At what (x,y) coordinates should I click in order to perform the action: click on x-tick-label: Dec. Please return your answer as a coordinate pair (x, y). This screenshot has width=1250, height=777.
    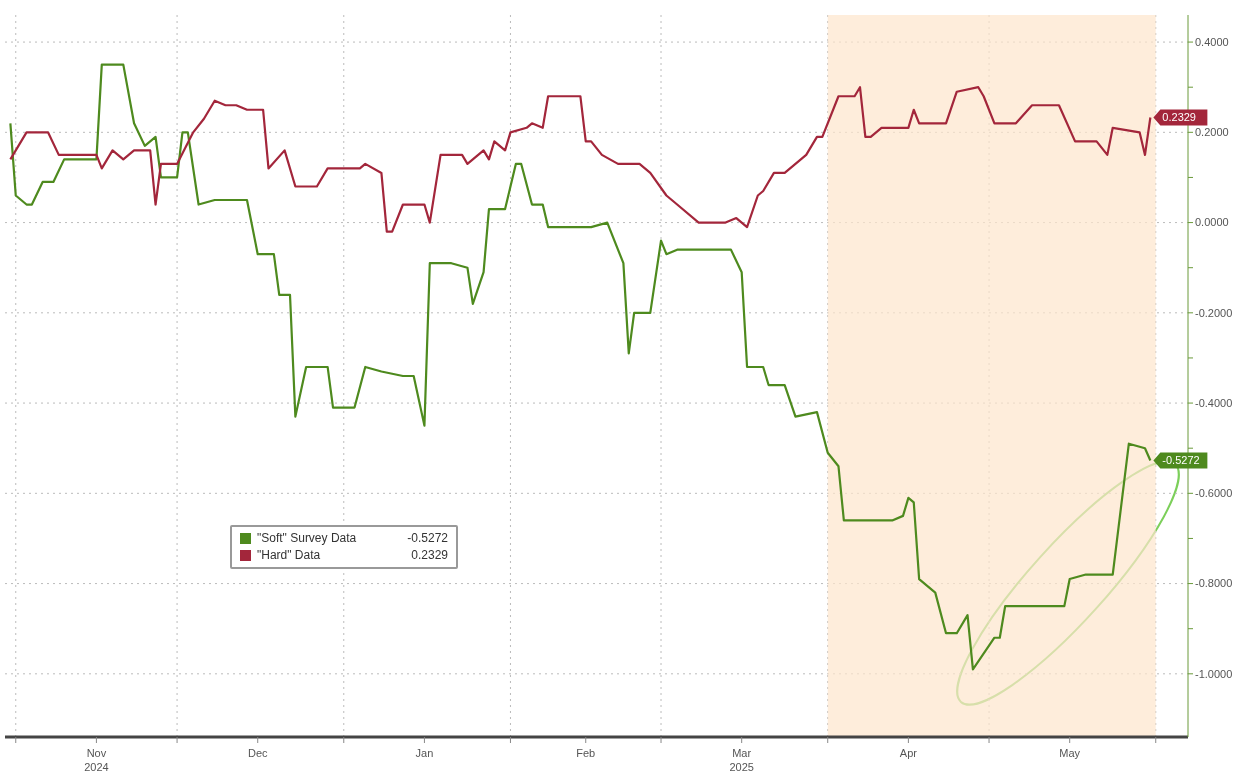
    Looking at the image, I should click on (258, 753).